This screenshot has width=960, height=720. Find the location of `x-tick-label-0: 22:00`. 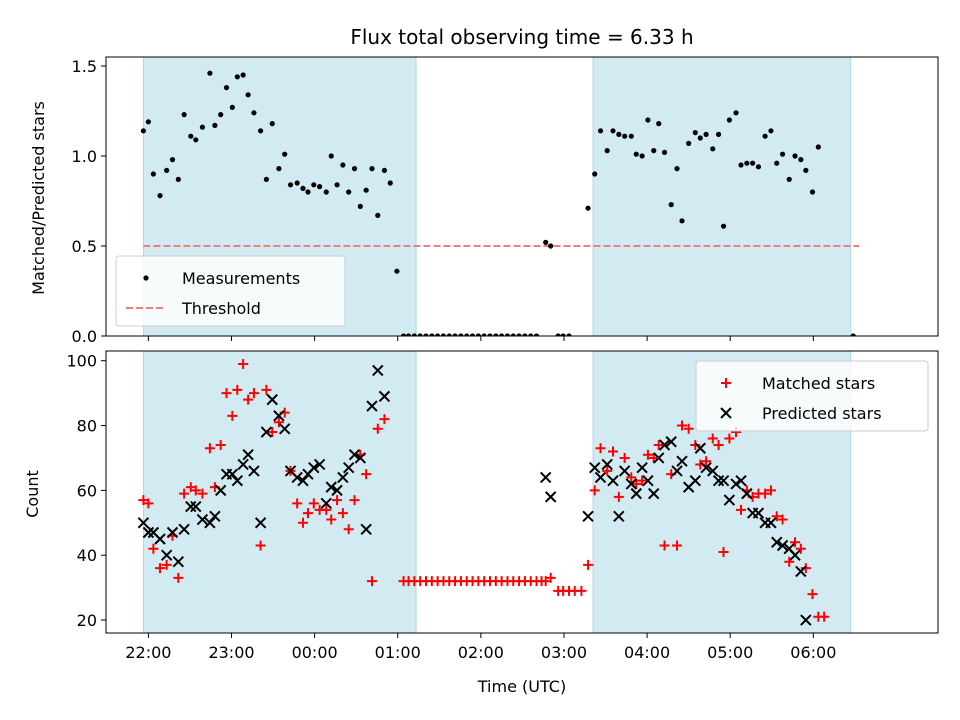

x-tick-label-0: 22:00 is located at coordinates (148, 652).